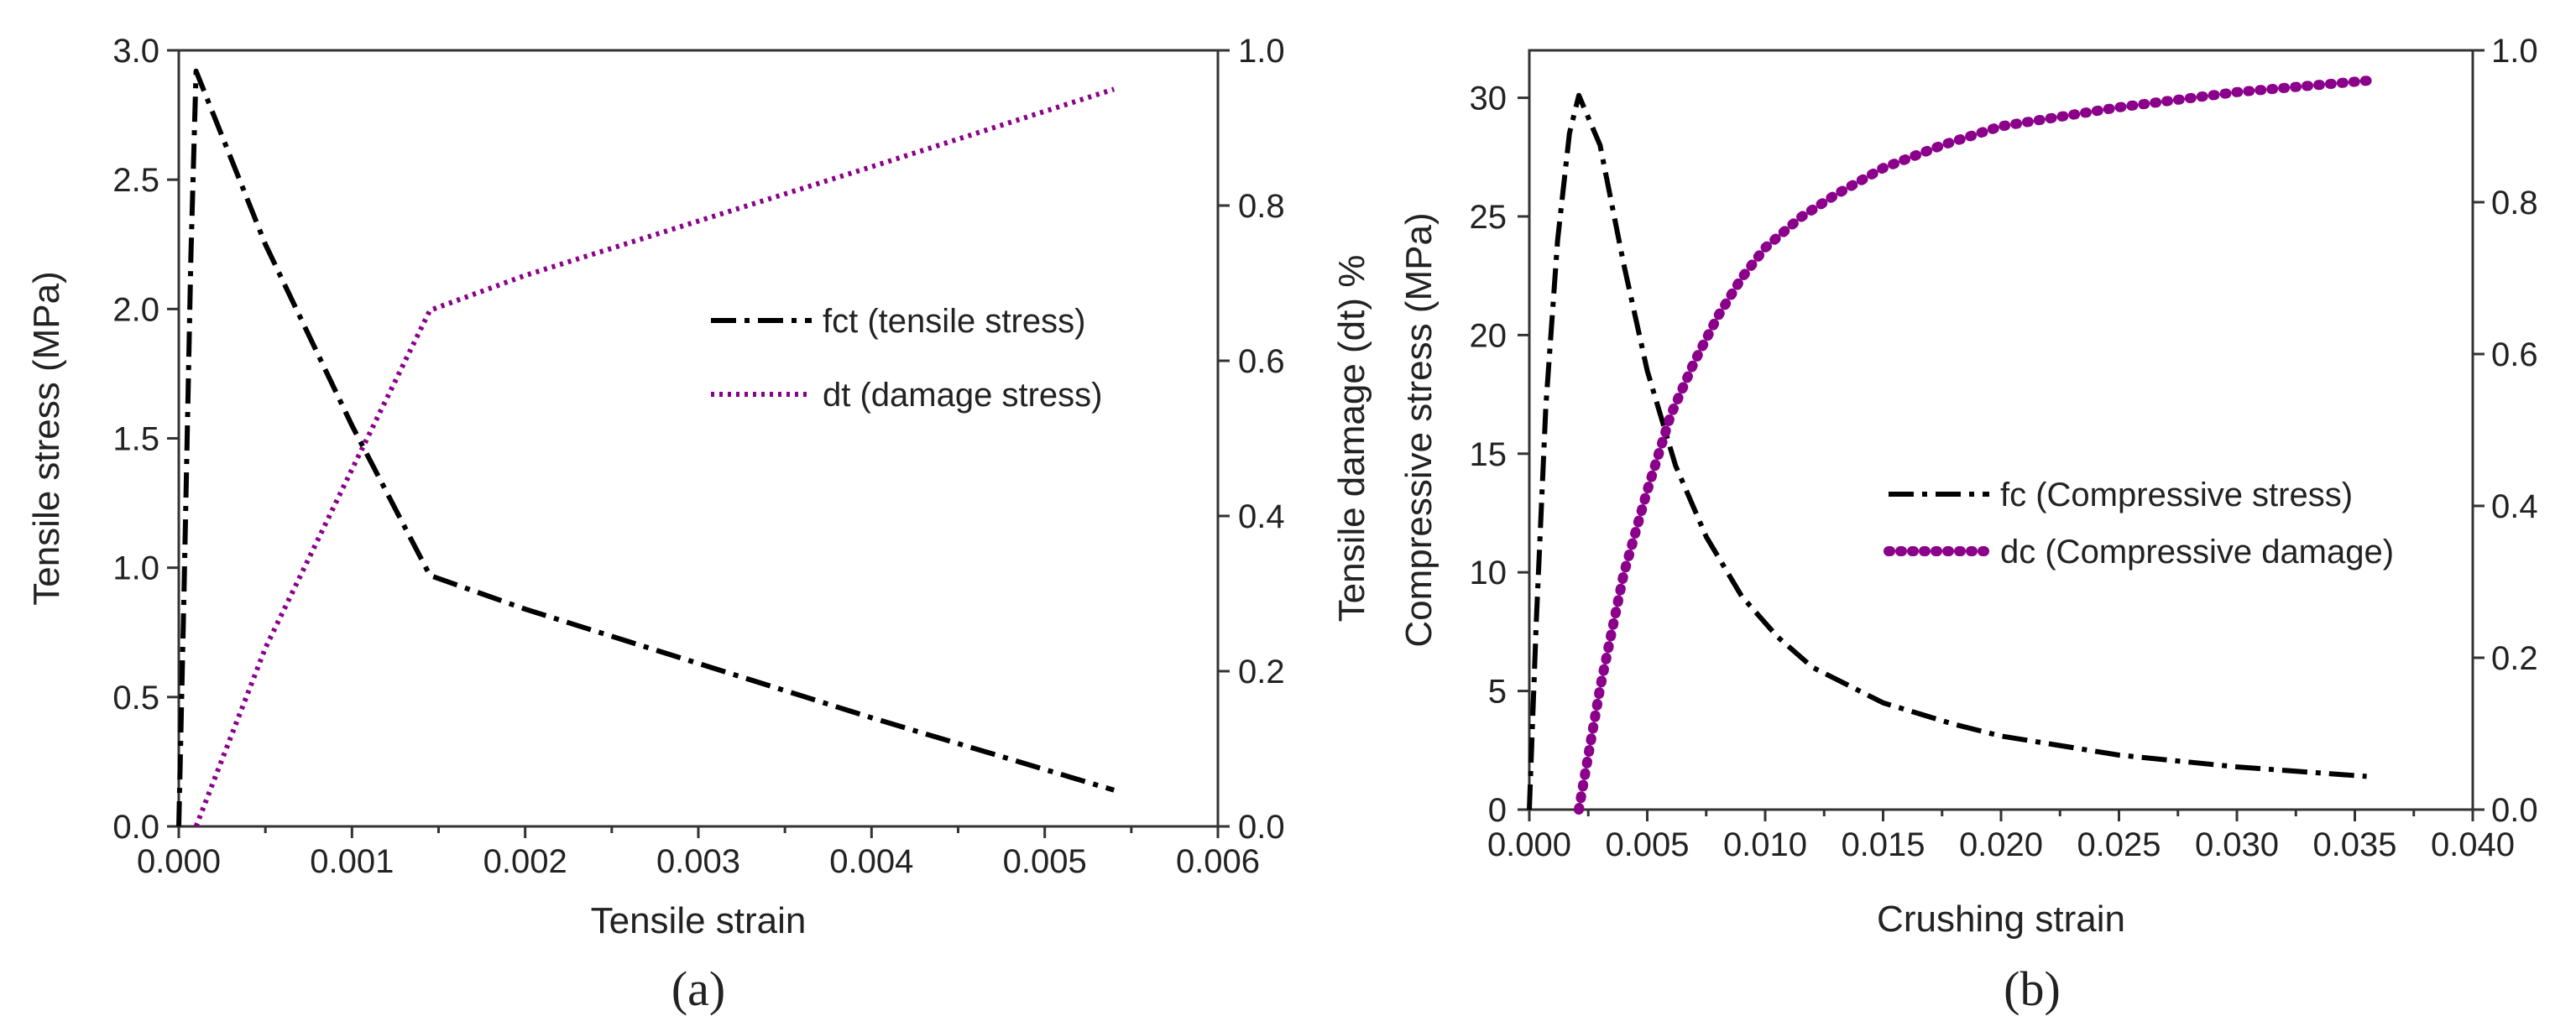 The width and height of the screenshot is (2576, 1016). What do you see at coordinates (1765, 844) in the screenshot?
I see `x-tick-label: 0.010` at bounding box center [1765, 844].